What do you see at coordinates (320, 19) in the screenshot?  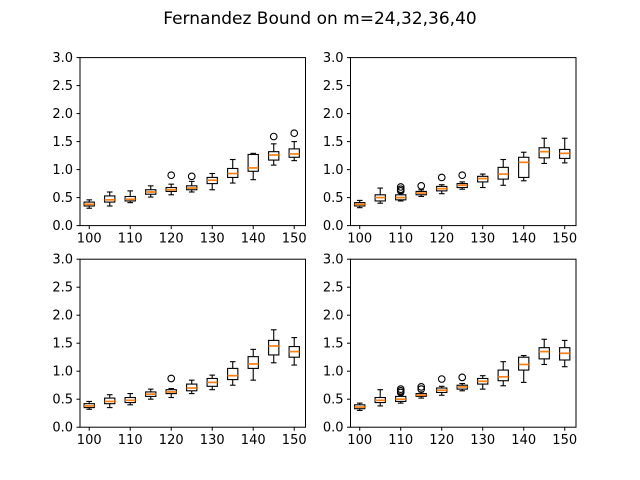 I see `figure-title: Fernandez Bound on m=24,32,36,40` at bounding box center [320, 19].